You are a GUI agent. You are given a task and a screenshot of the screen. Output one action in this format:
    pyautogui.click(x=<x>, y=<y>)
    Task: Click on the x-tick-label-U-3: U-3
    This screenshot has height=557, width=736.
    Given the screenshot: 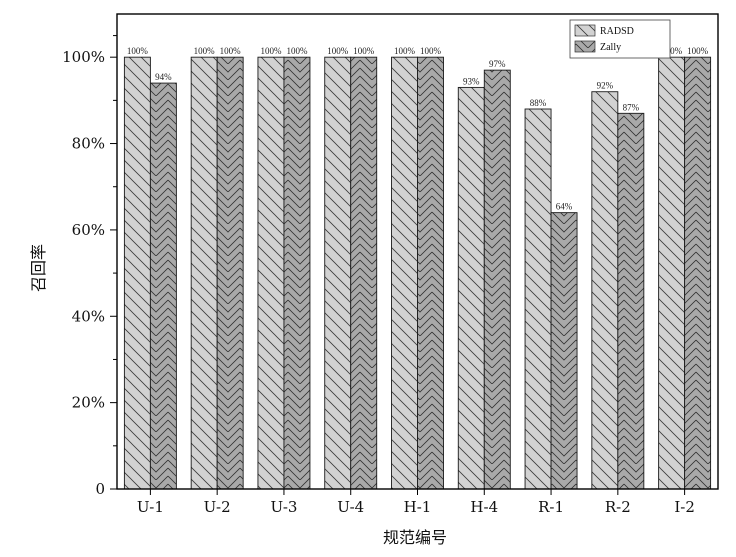 What is the action you would take?
    pyautogui.click(x=283, y=507)
    